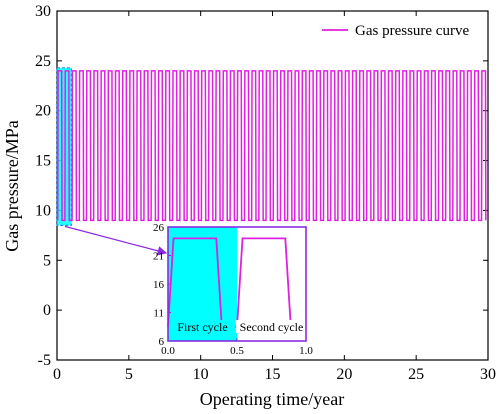  What do you see at coordinates (158, 314) in the screenshot?
I see `inset-y-tick-label: 11` at bounding box center [158, 314].